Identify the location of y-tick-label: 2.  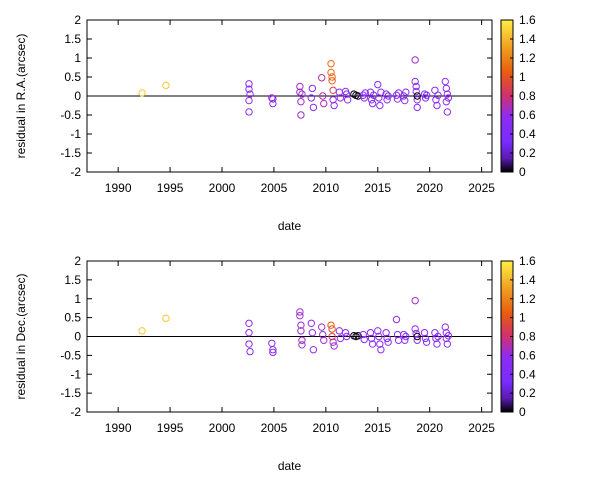
(77, 20).